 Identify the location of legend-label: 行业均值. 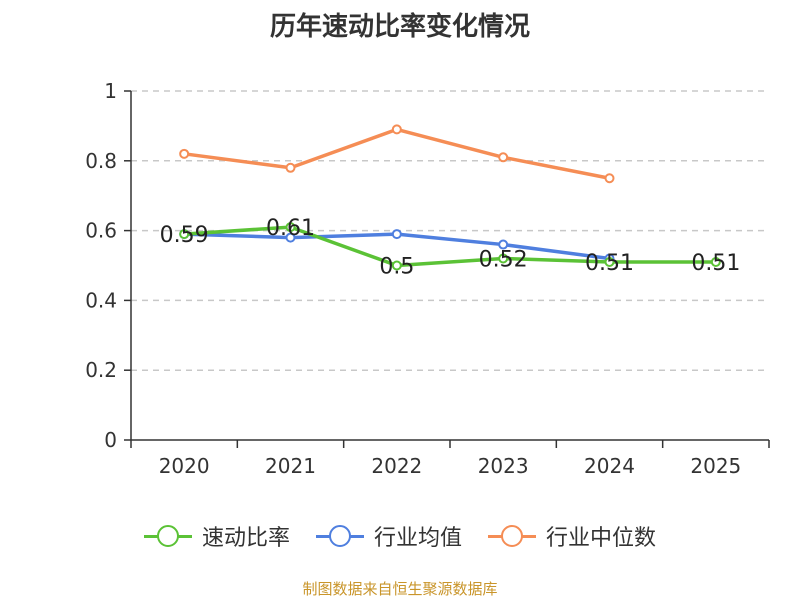
(417, 538).